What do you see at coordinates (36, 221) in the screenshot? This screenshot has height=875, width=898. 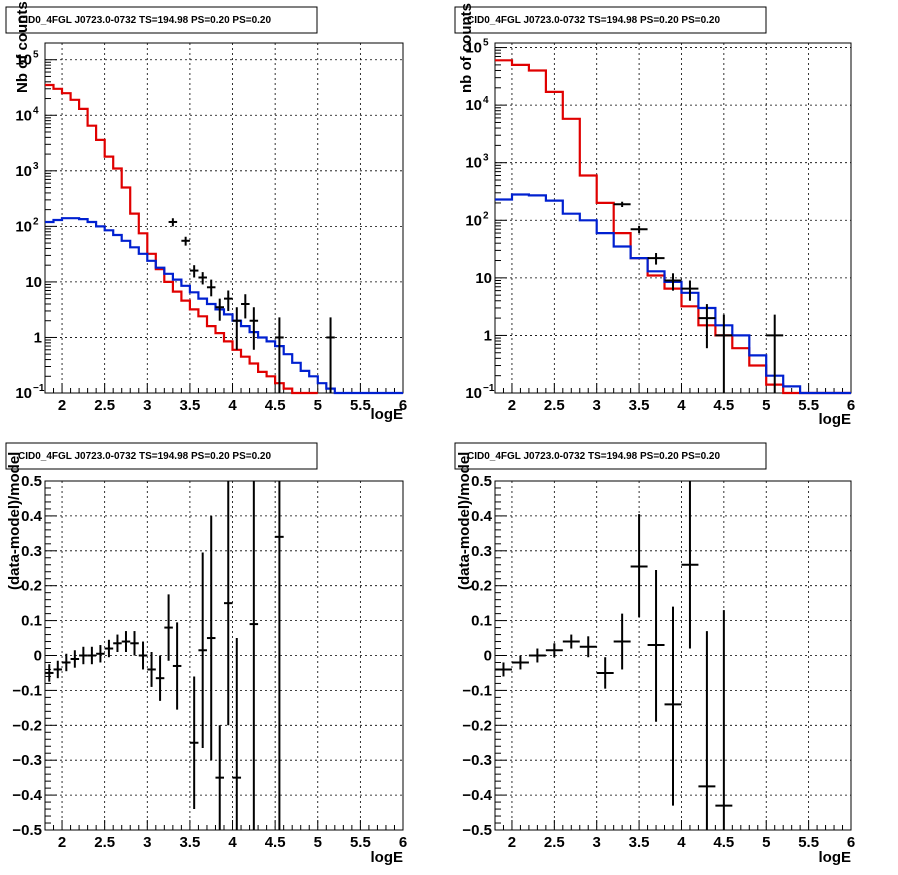 I see `y-tick-exponent: 2` at bounding box center [36, 221].